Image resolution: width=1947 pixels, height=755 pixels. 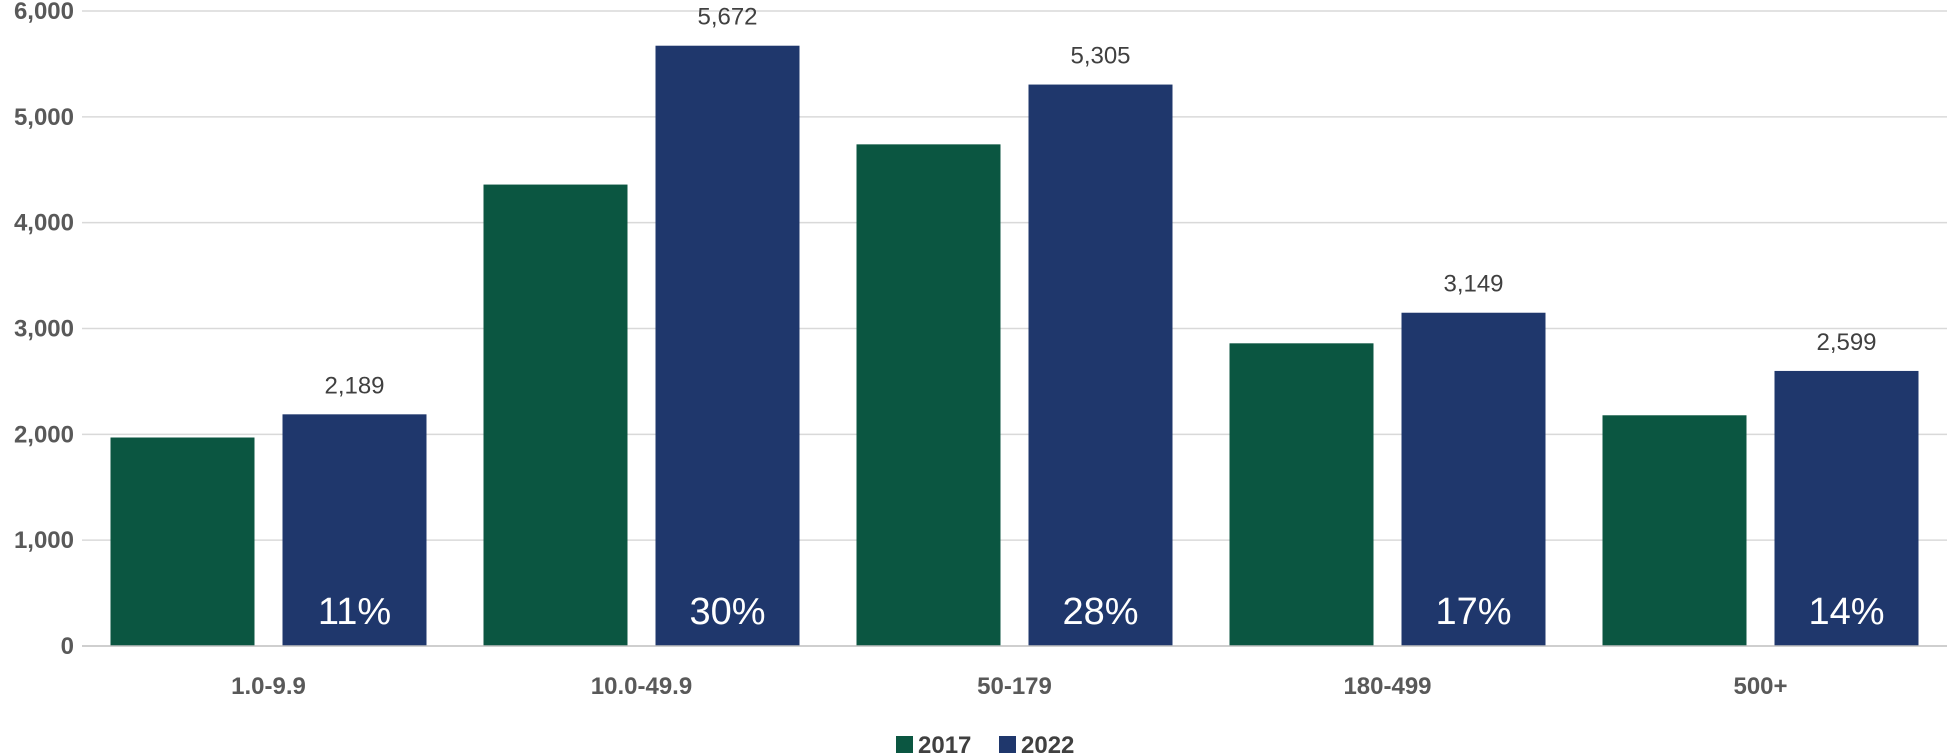 I want to click on value-label-2022: 2,189, so click(x=354, y=385).